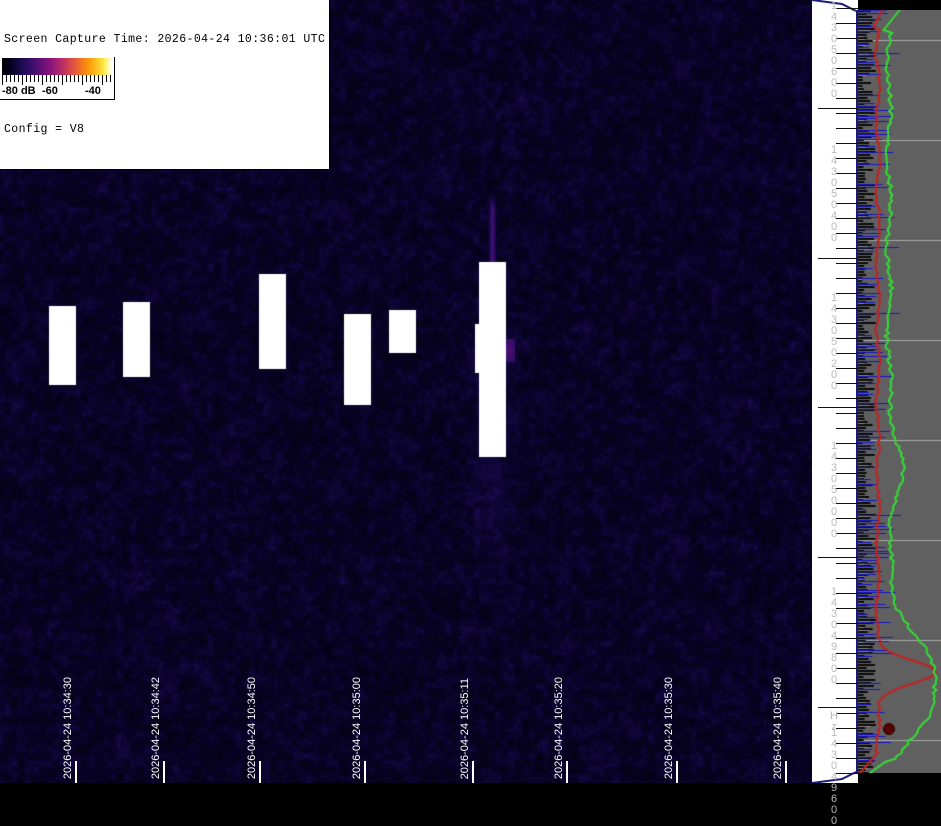 This screenshot has width=941, height=826. Describe the element at coordinates (669, 727) in the screenshot. I see `time-axis-label: 2026-04-24 10:35:30` at that location.